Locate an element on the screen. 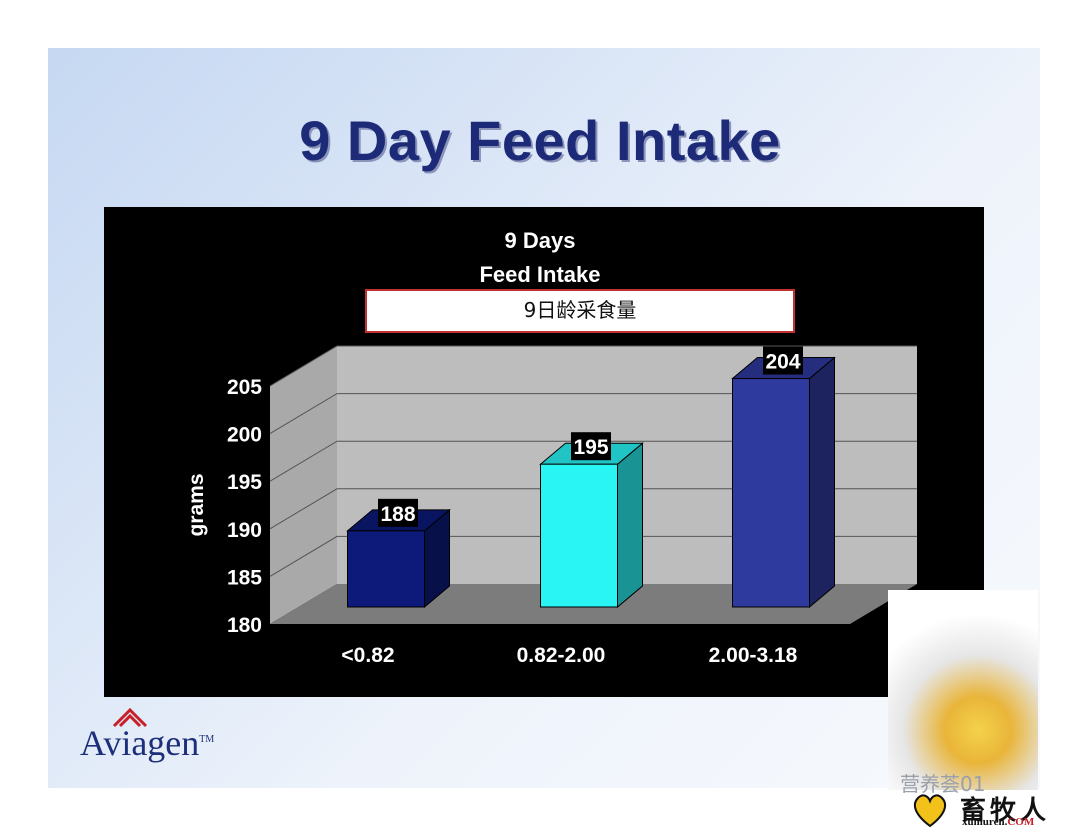 This screenshot has height=834, width=1080. logo-trademark: TM is located at coordinates (207, 739).